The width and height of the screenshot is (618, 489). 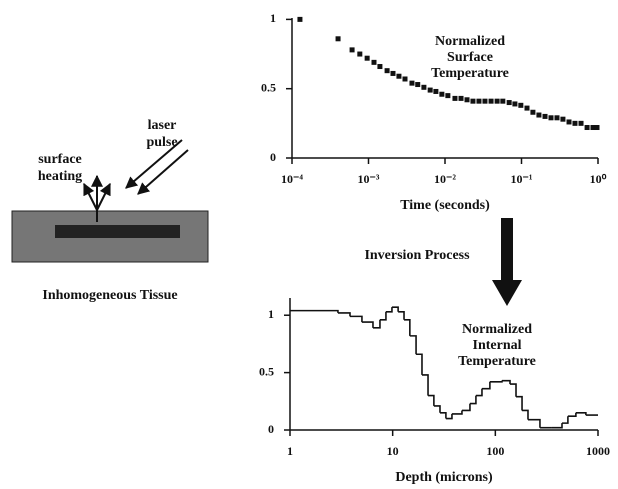 What do you see at coordinates (522, 179) in the screenshot?
I see `x-tick-label: 10⁻¹` at bounding box center [522, 179].